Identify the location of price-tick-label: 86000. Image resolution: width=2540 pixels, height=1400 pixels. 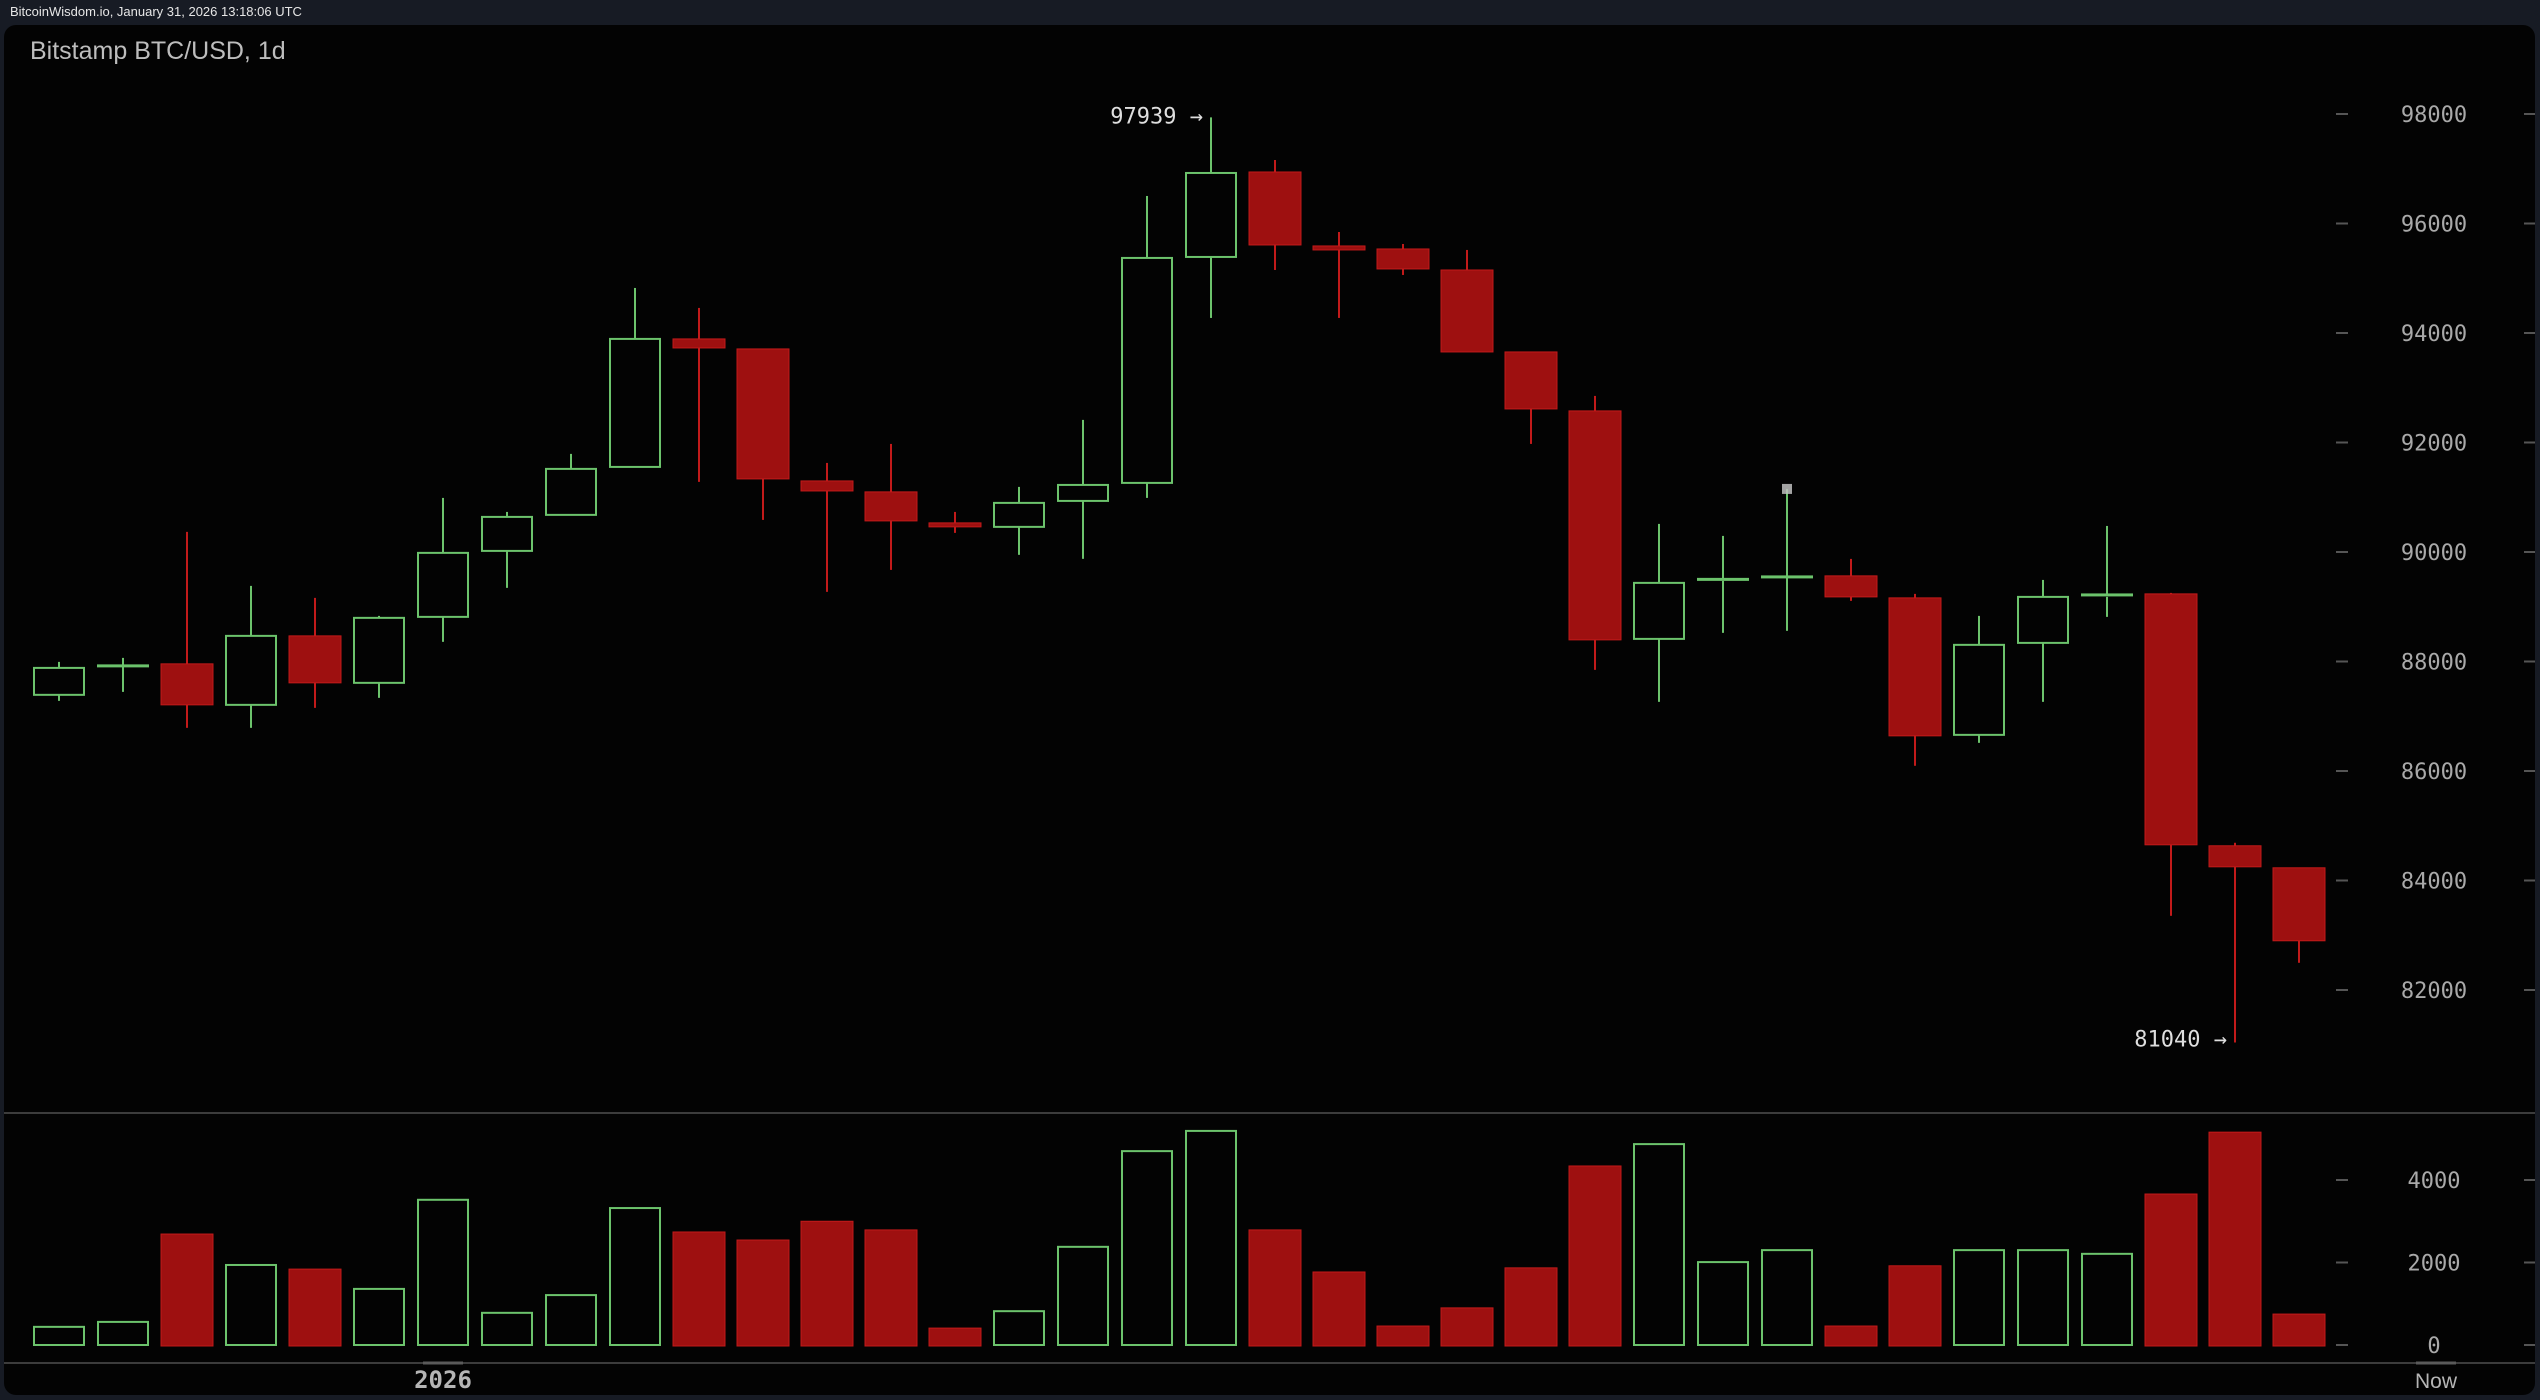
(2434, 772).